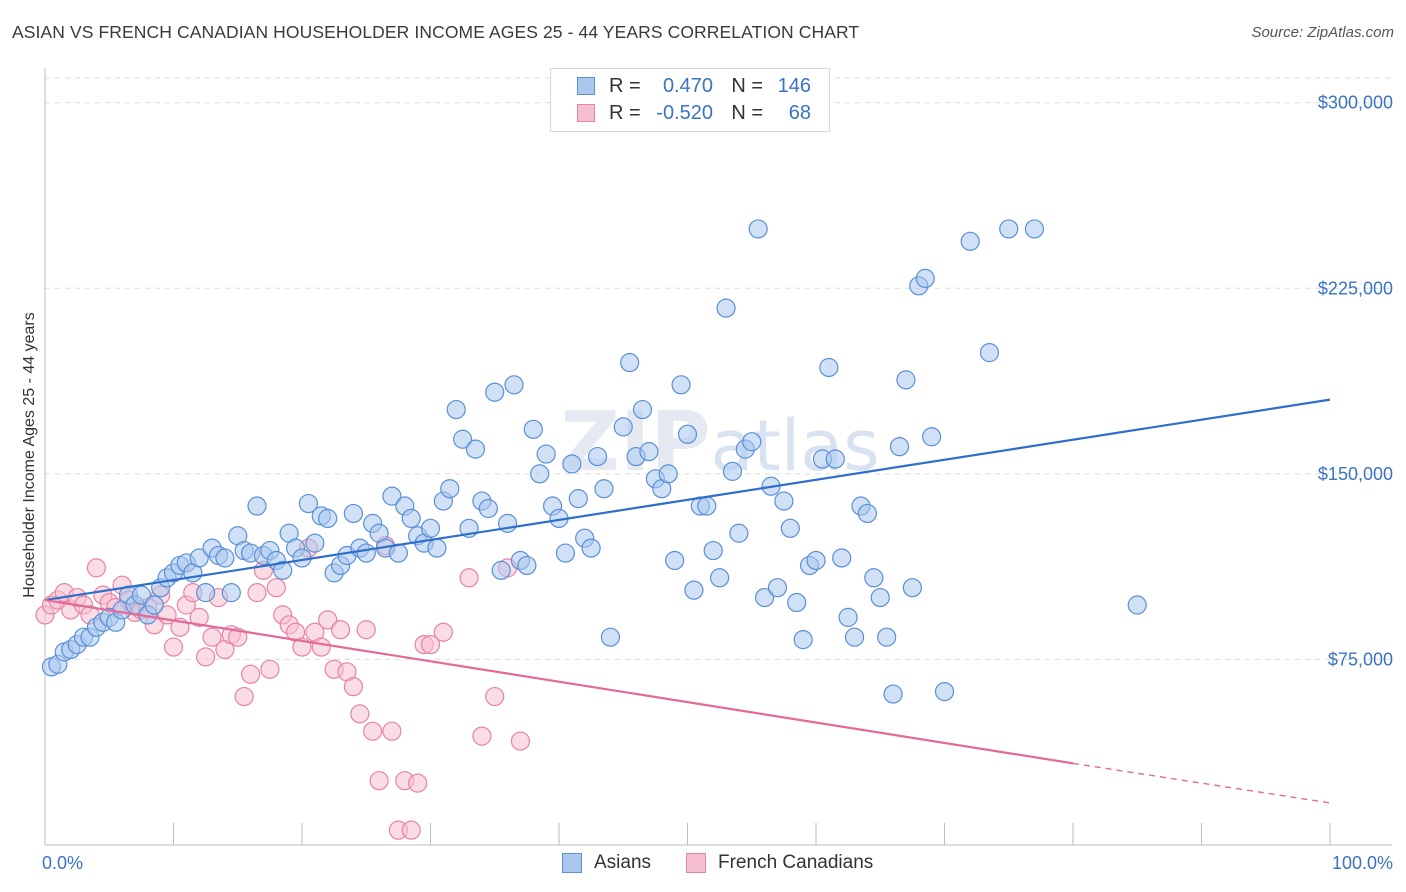 This screenshot has width=1406, height=892. Describe the element at coordinates (1362, 863) in the screenshot. I see `x-tick-right: 100.0%` at that location.